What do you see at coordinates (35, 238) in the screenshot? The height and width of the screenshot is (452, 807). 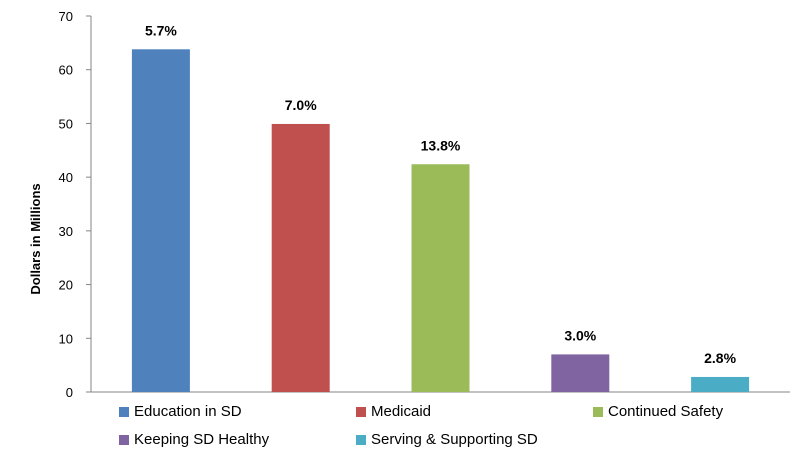 I see `y-axis-label: Dollars in Millions` at bounding box center [35, 238].